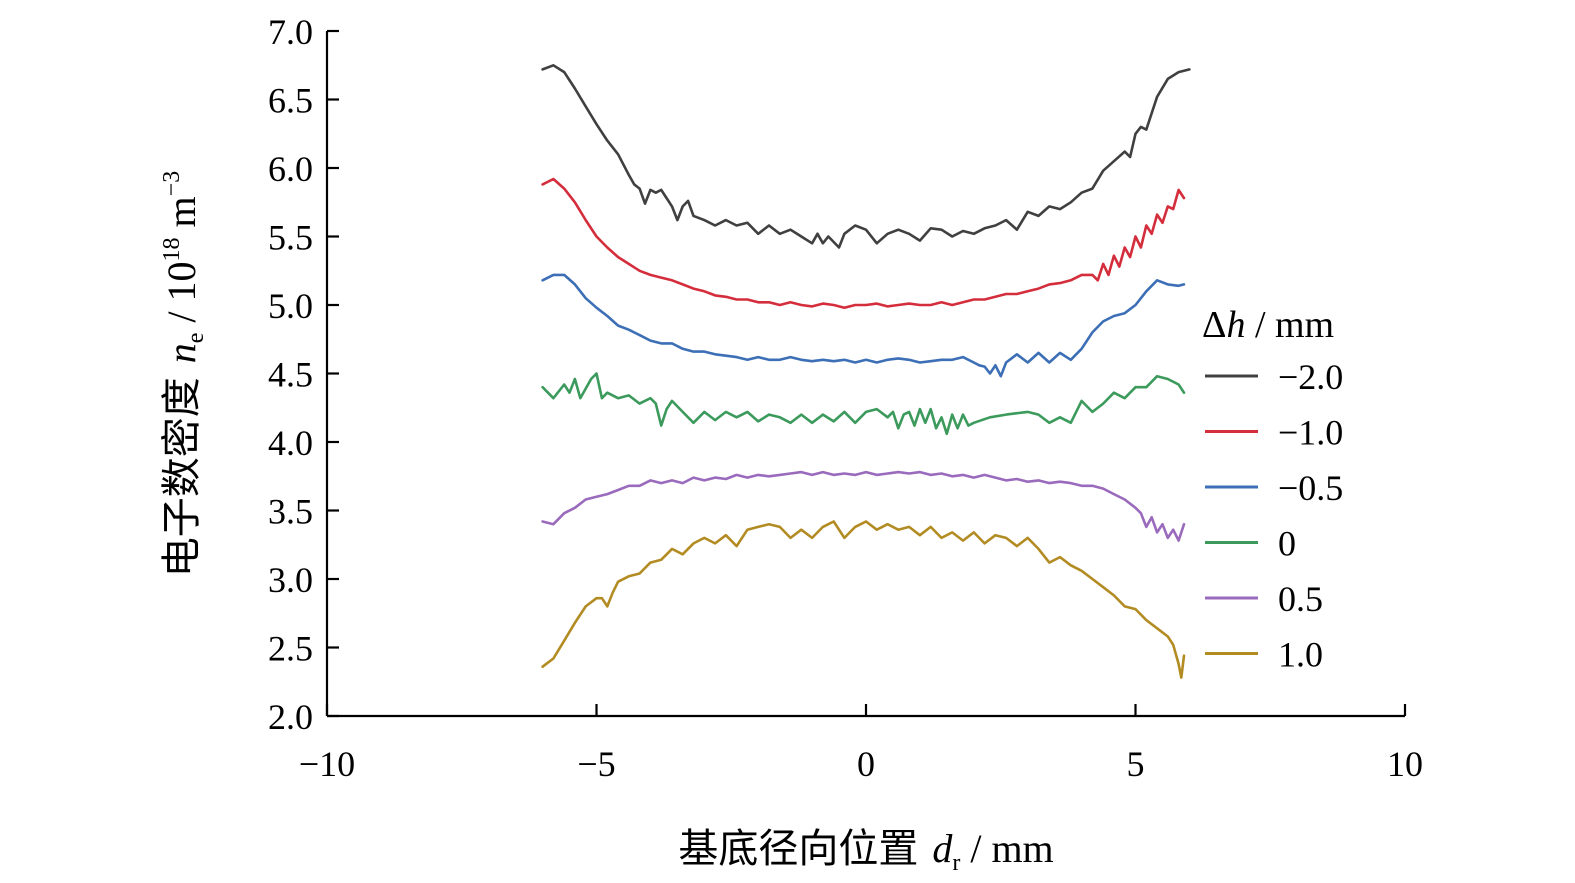 This screenshot has height=883, width=1575. What do you see at coordinates (290, 649) in the screenshot?
I see `y-tick-label: 2.5` at bounding box center [290, 649].